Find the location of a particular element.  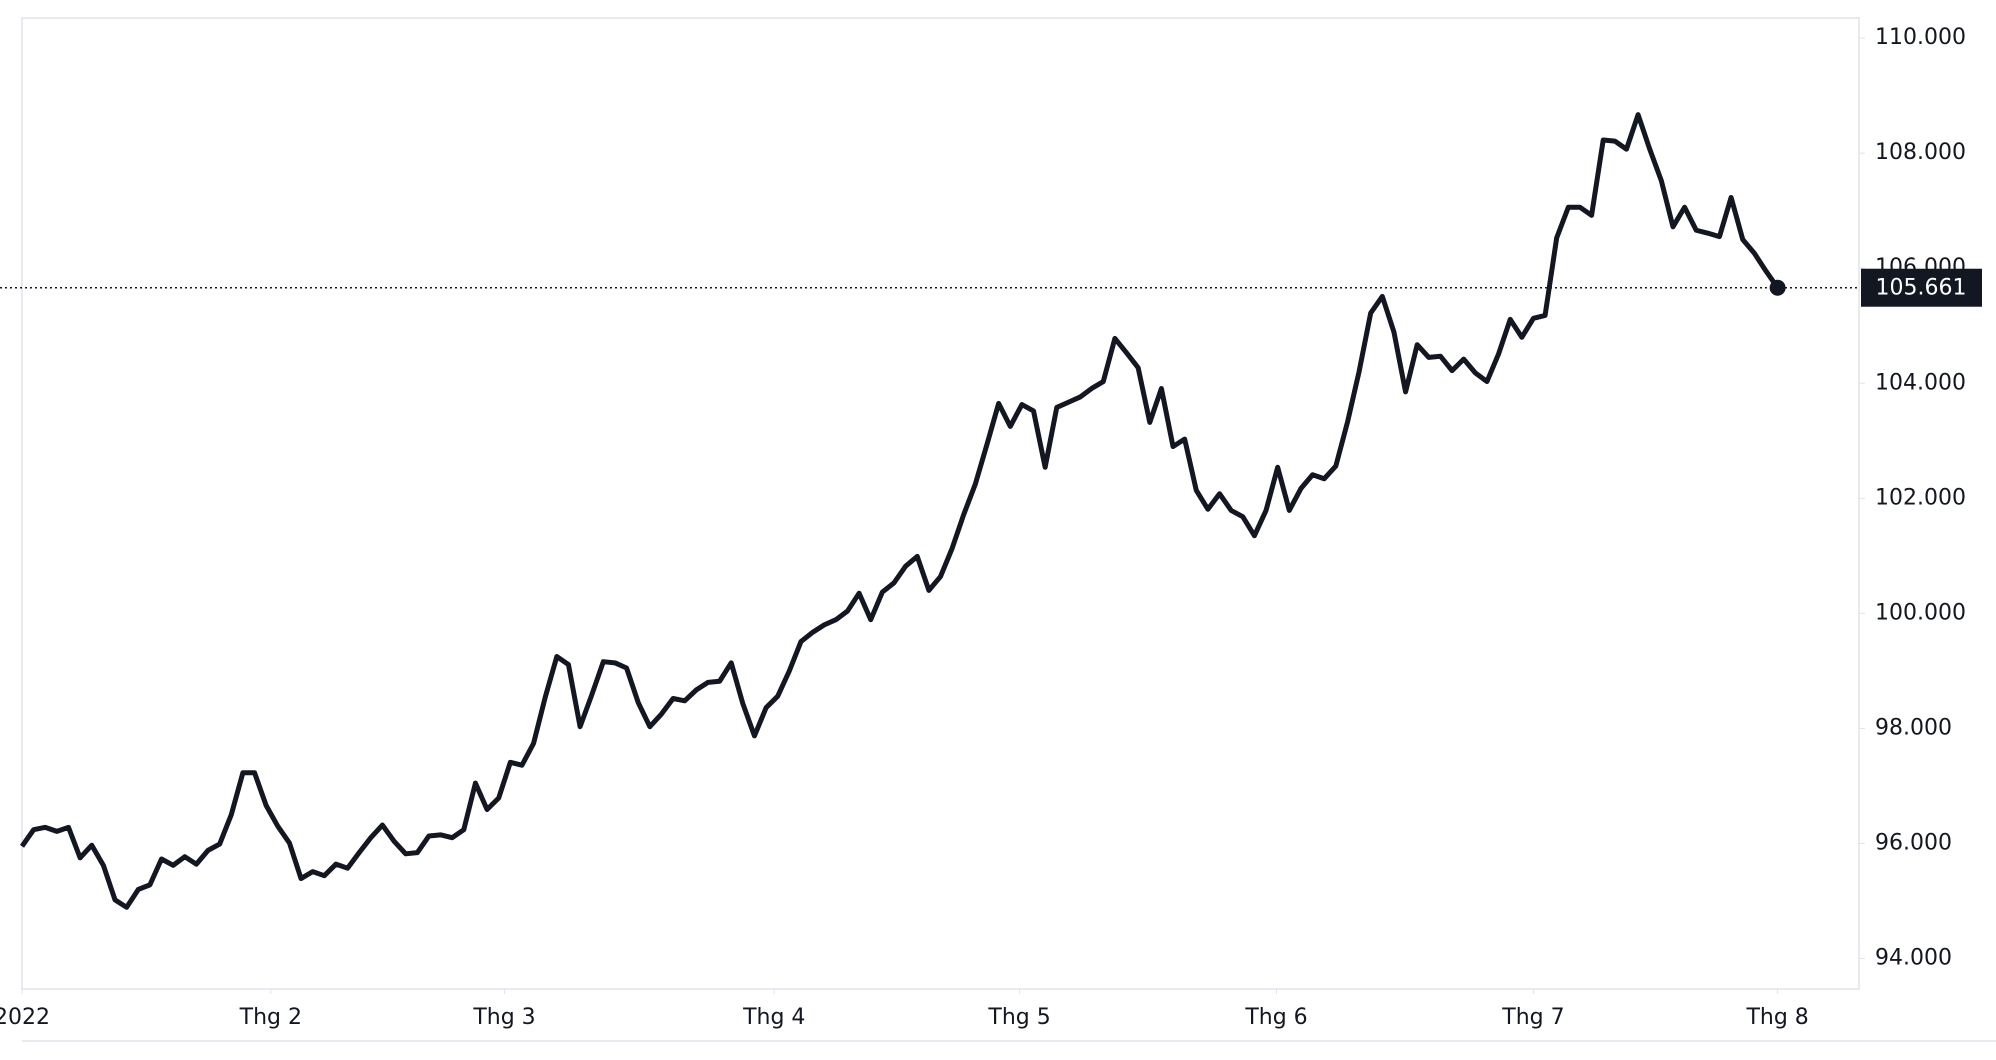

x-tick-label: Thg 6 is located at coordinates (1275, 1017).